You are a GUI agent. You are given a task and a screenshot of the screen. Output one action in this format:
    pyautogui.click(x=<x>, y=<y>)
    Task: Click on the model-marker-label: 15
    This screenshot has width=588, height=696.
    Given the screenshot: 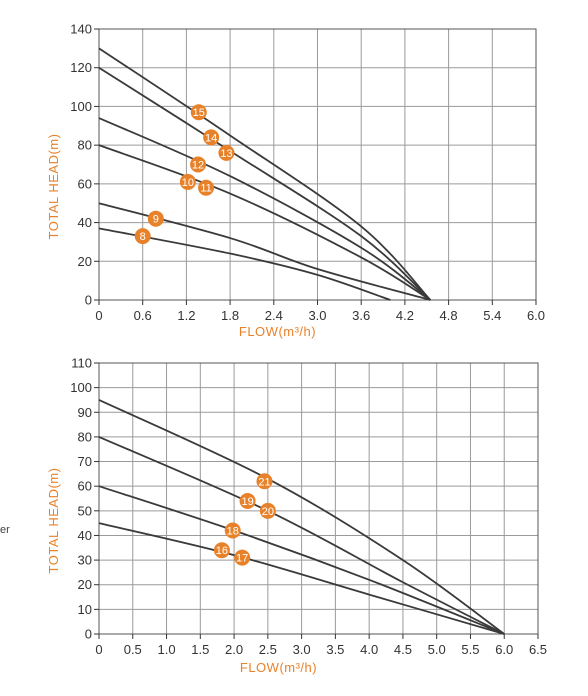 What is the action you would take?
    pyautogui.click(x=199, y=113)
    